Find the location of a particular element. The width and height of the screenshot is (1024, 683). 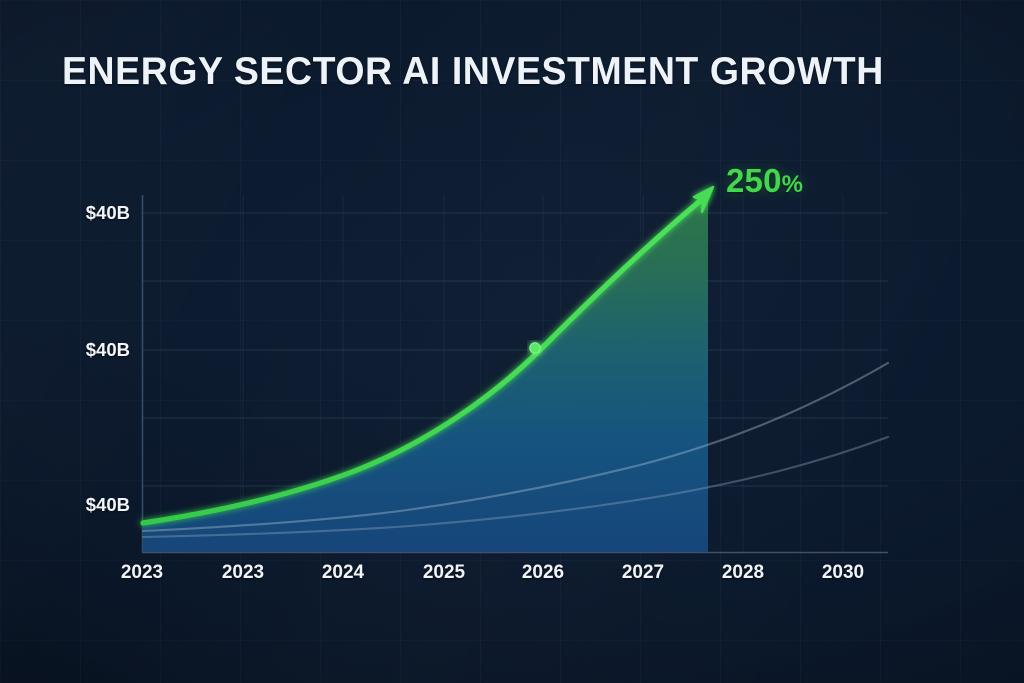

y-tick-0: $40B is located at coordinates (91, 213).